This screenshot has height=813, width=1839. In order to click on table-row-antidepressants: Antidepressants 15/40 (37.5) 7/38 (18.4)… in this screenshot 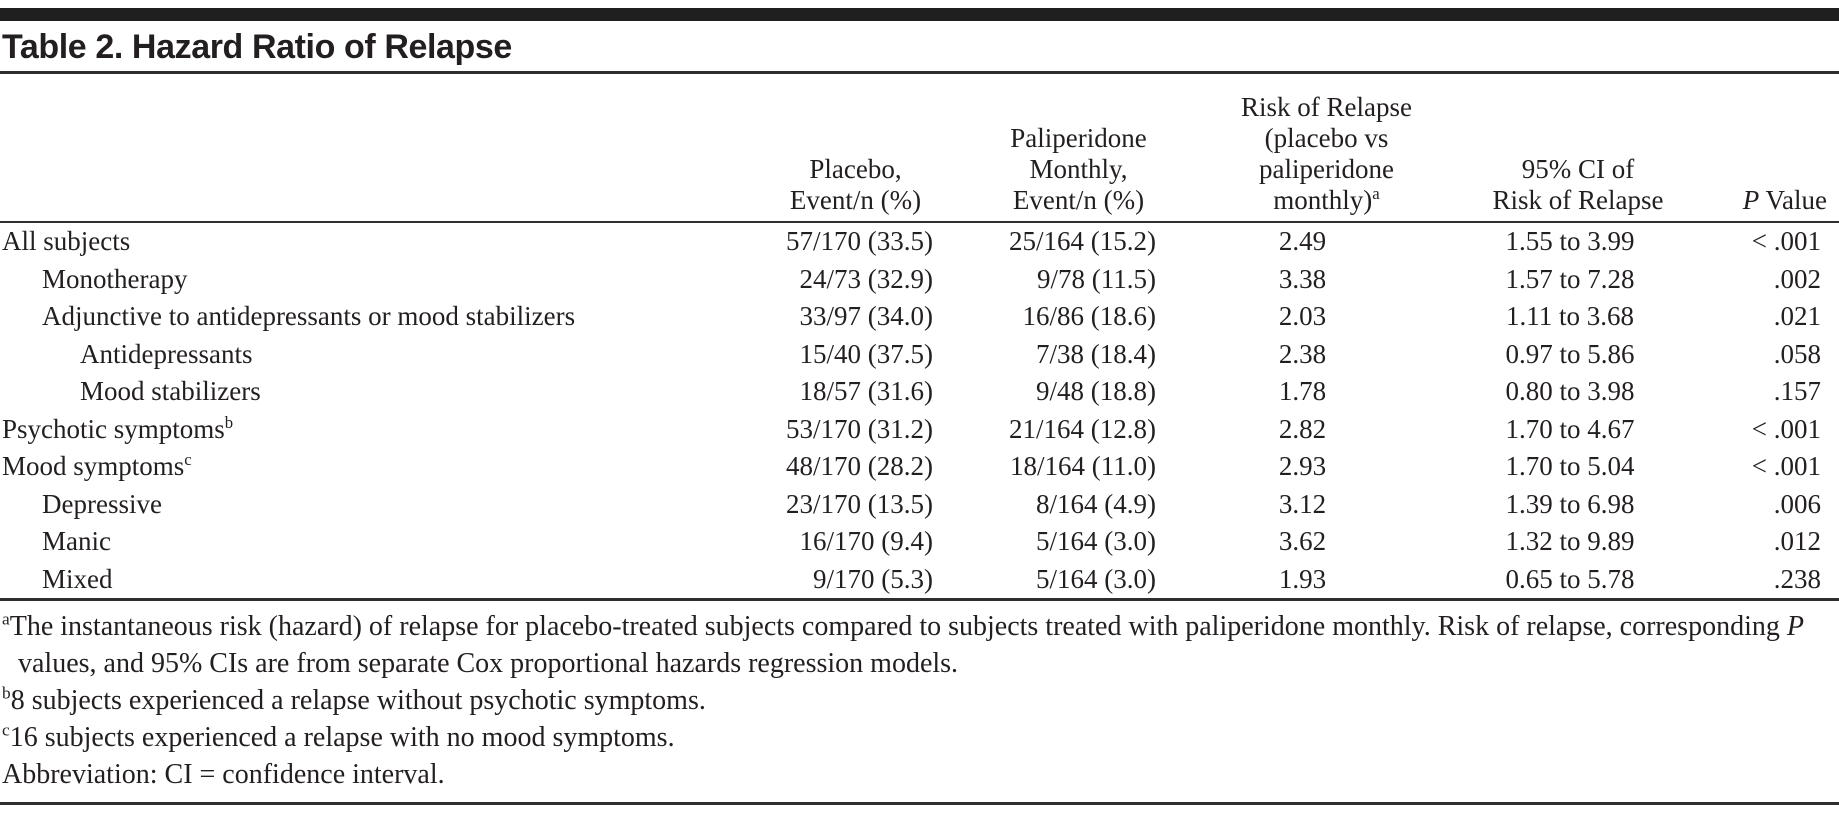, I will do `click(919, 355)`.